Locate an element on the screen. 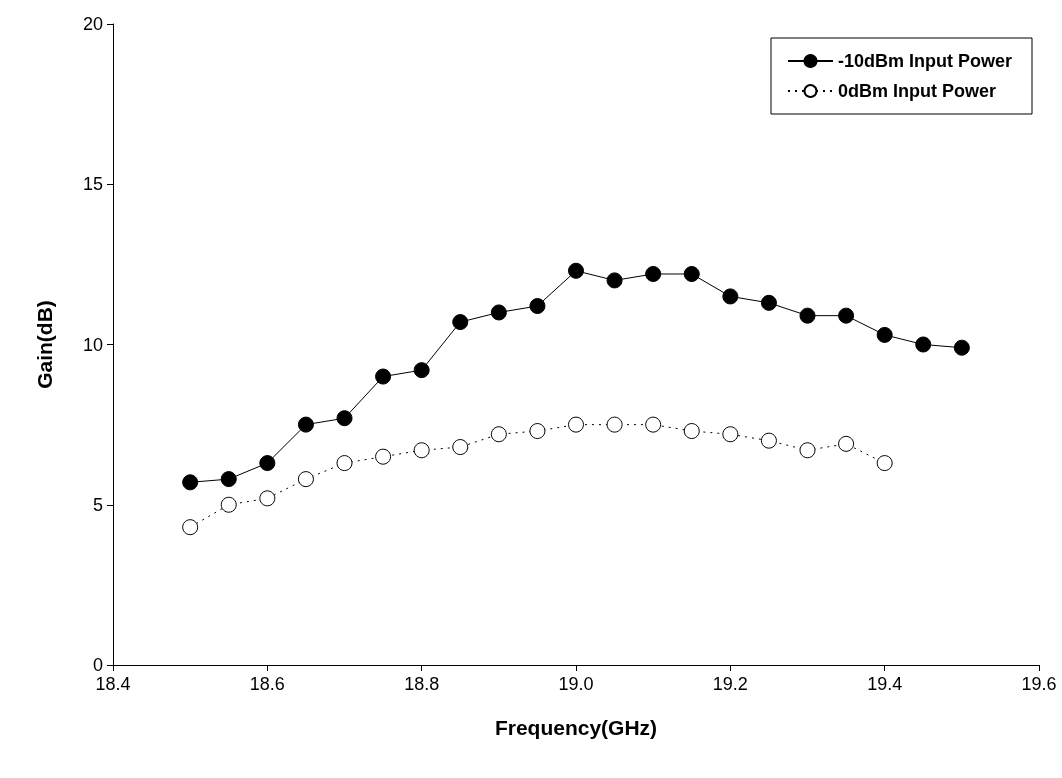 The height and width of the screenshot is (778, 1062). x-tick-label: 18.4 is located at coordinates (113, 684).